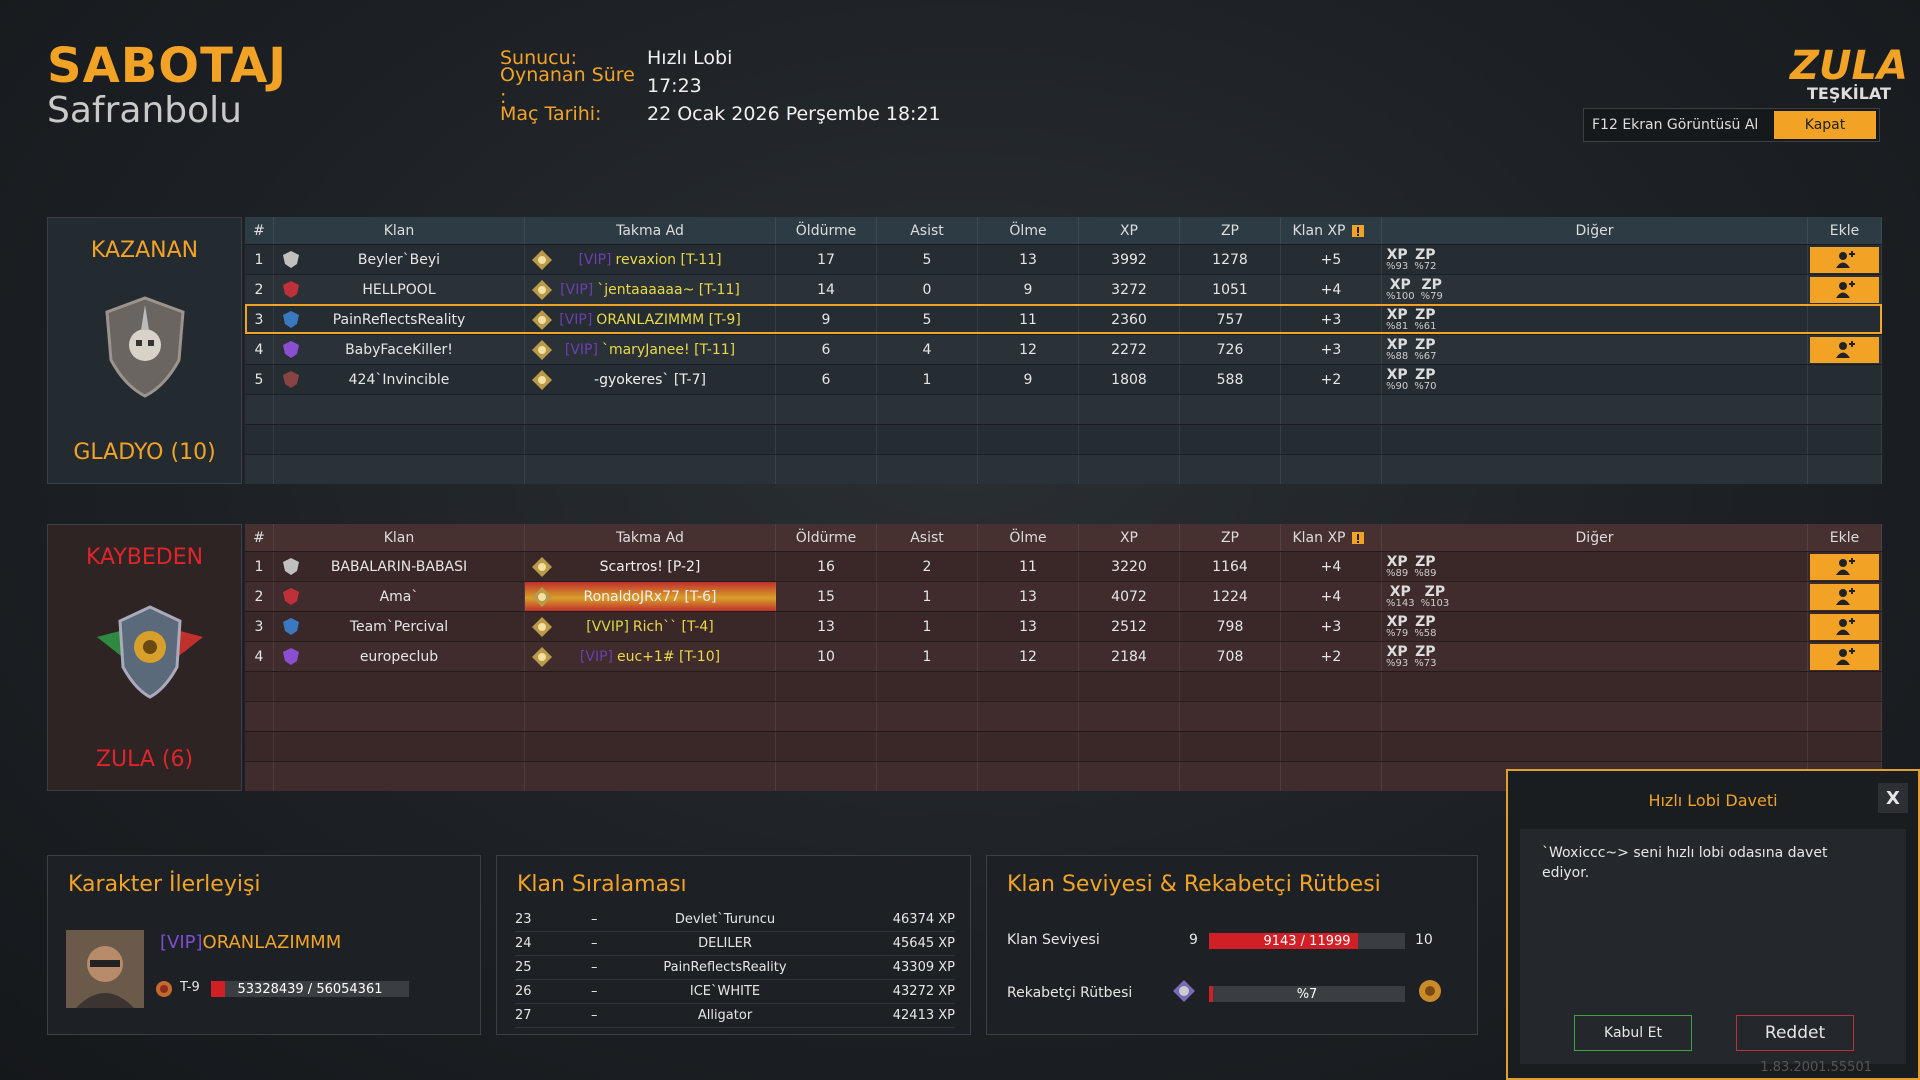 Image resolution: width=1920 pixels, height=1080 pixels. I want to click on team-box: KAZANAN GLADYO (10), so click(144, 350).